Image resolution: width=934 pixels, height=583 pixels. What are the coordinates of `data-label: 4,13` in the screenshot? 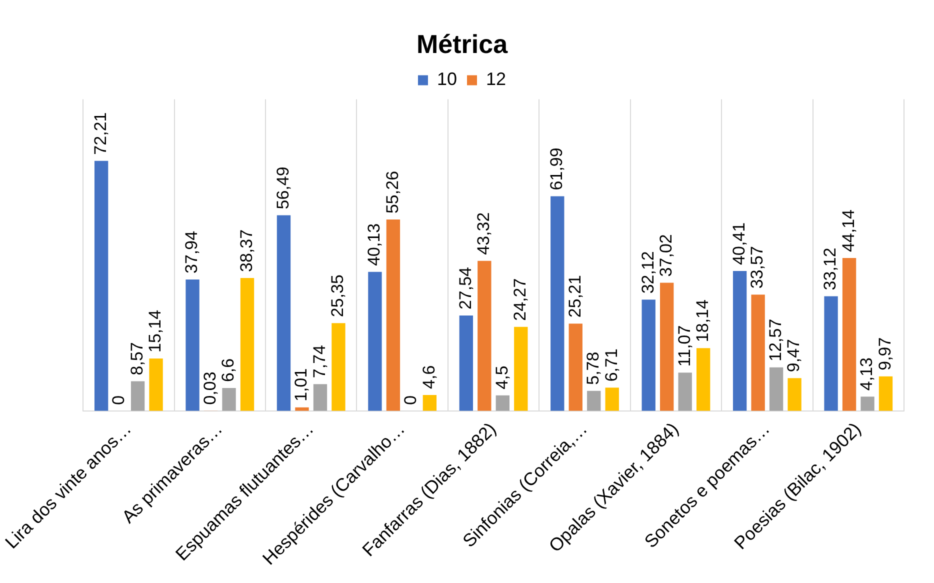 It's located at (866, 374).